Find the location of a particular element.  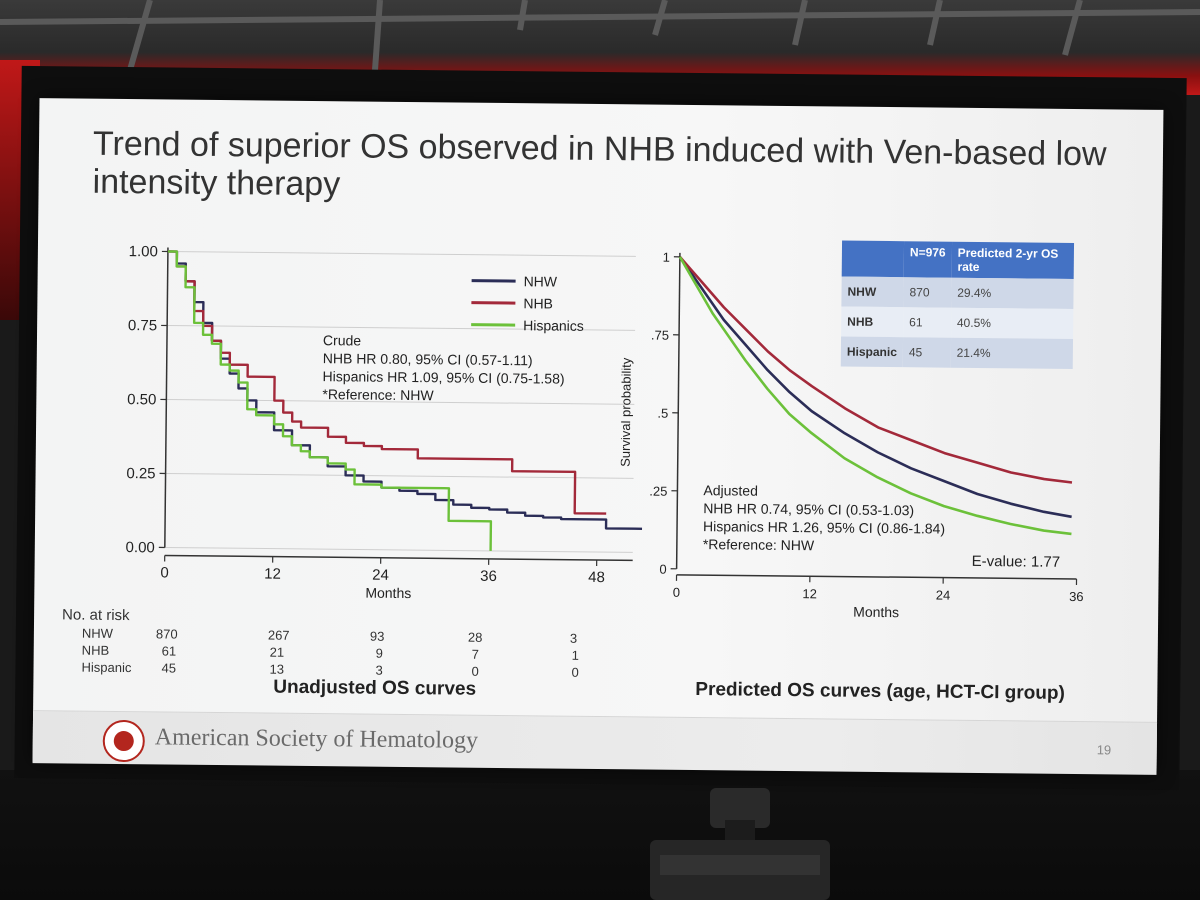

series-line-nhw is located at coordinates (875, 387).